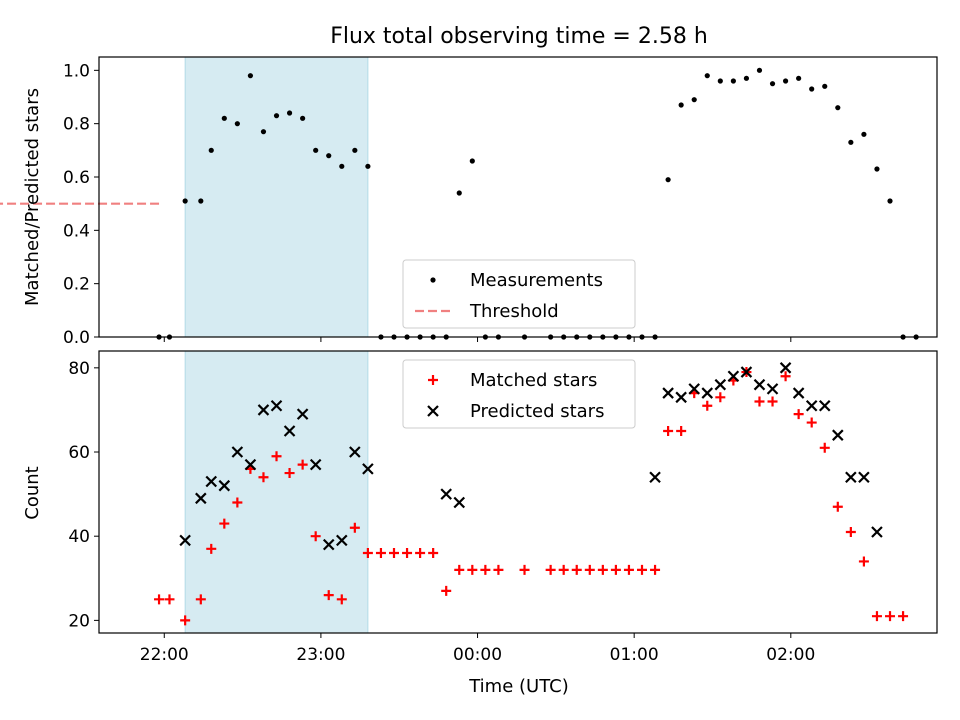 This screenshot has width=960, height=720. I want to click on legend-box, so click(519, 394).